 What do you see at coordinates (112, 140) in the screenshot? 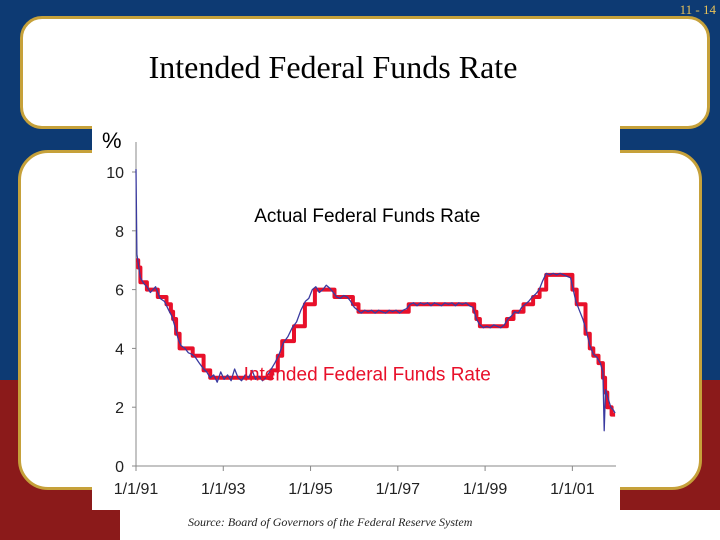
I see `y-axis-label: %` at bounding box center [112, 140].